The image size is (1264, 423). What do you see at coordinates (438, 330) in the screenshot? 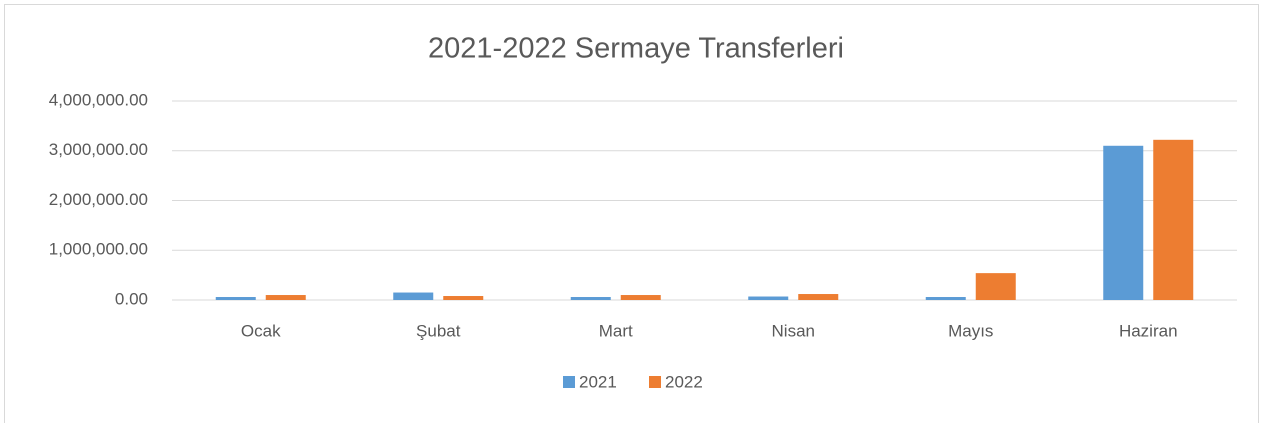
I see `x-tick-label: Şubat` at bounding box center [438, 330].